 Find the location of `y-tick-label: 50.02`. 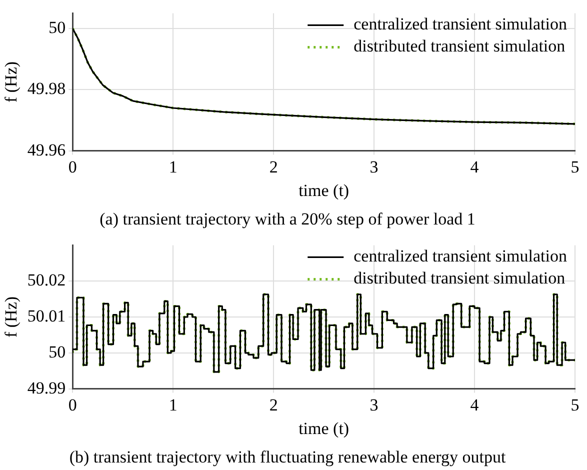

y-tick-label: 50.02 is located at coordinates (46, 280).